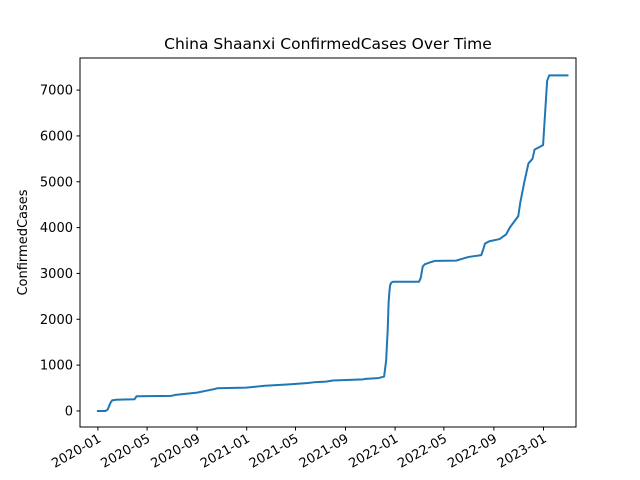 This screenshot has width=640, height=480. What do you see at coordinates (69, 411) in the screenshot?
I see `y-tick-label: 0` at bounding box center [69, 411].